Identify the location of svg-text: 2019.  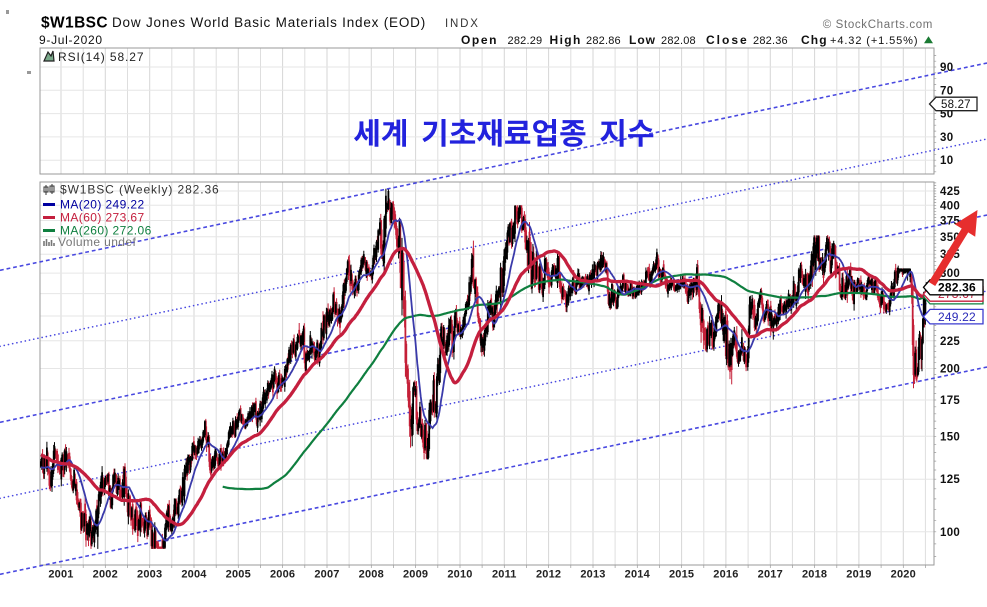
(858, 575).